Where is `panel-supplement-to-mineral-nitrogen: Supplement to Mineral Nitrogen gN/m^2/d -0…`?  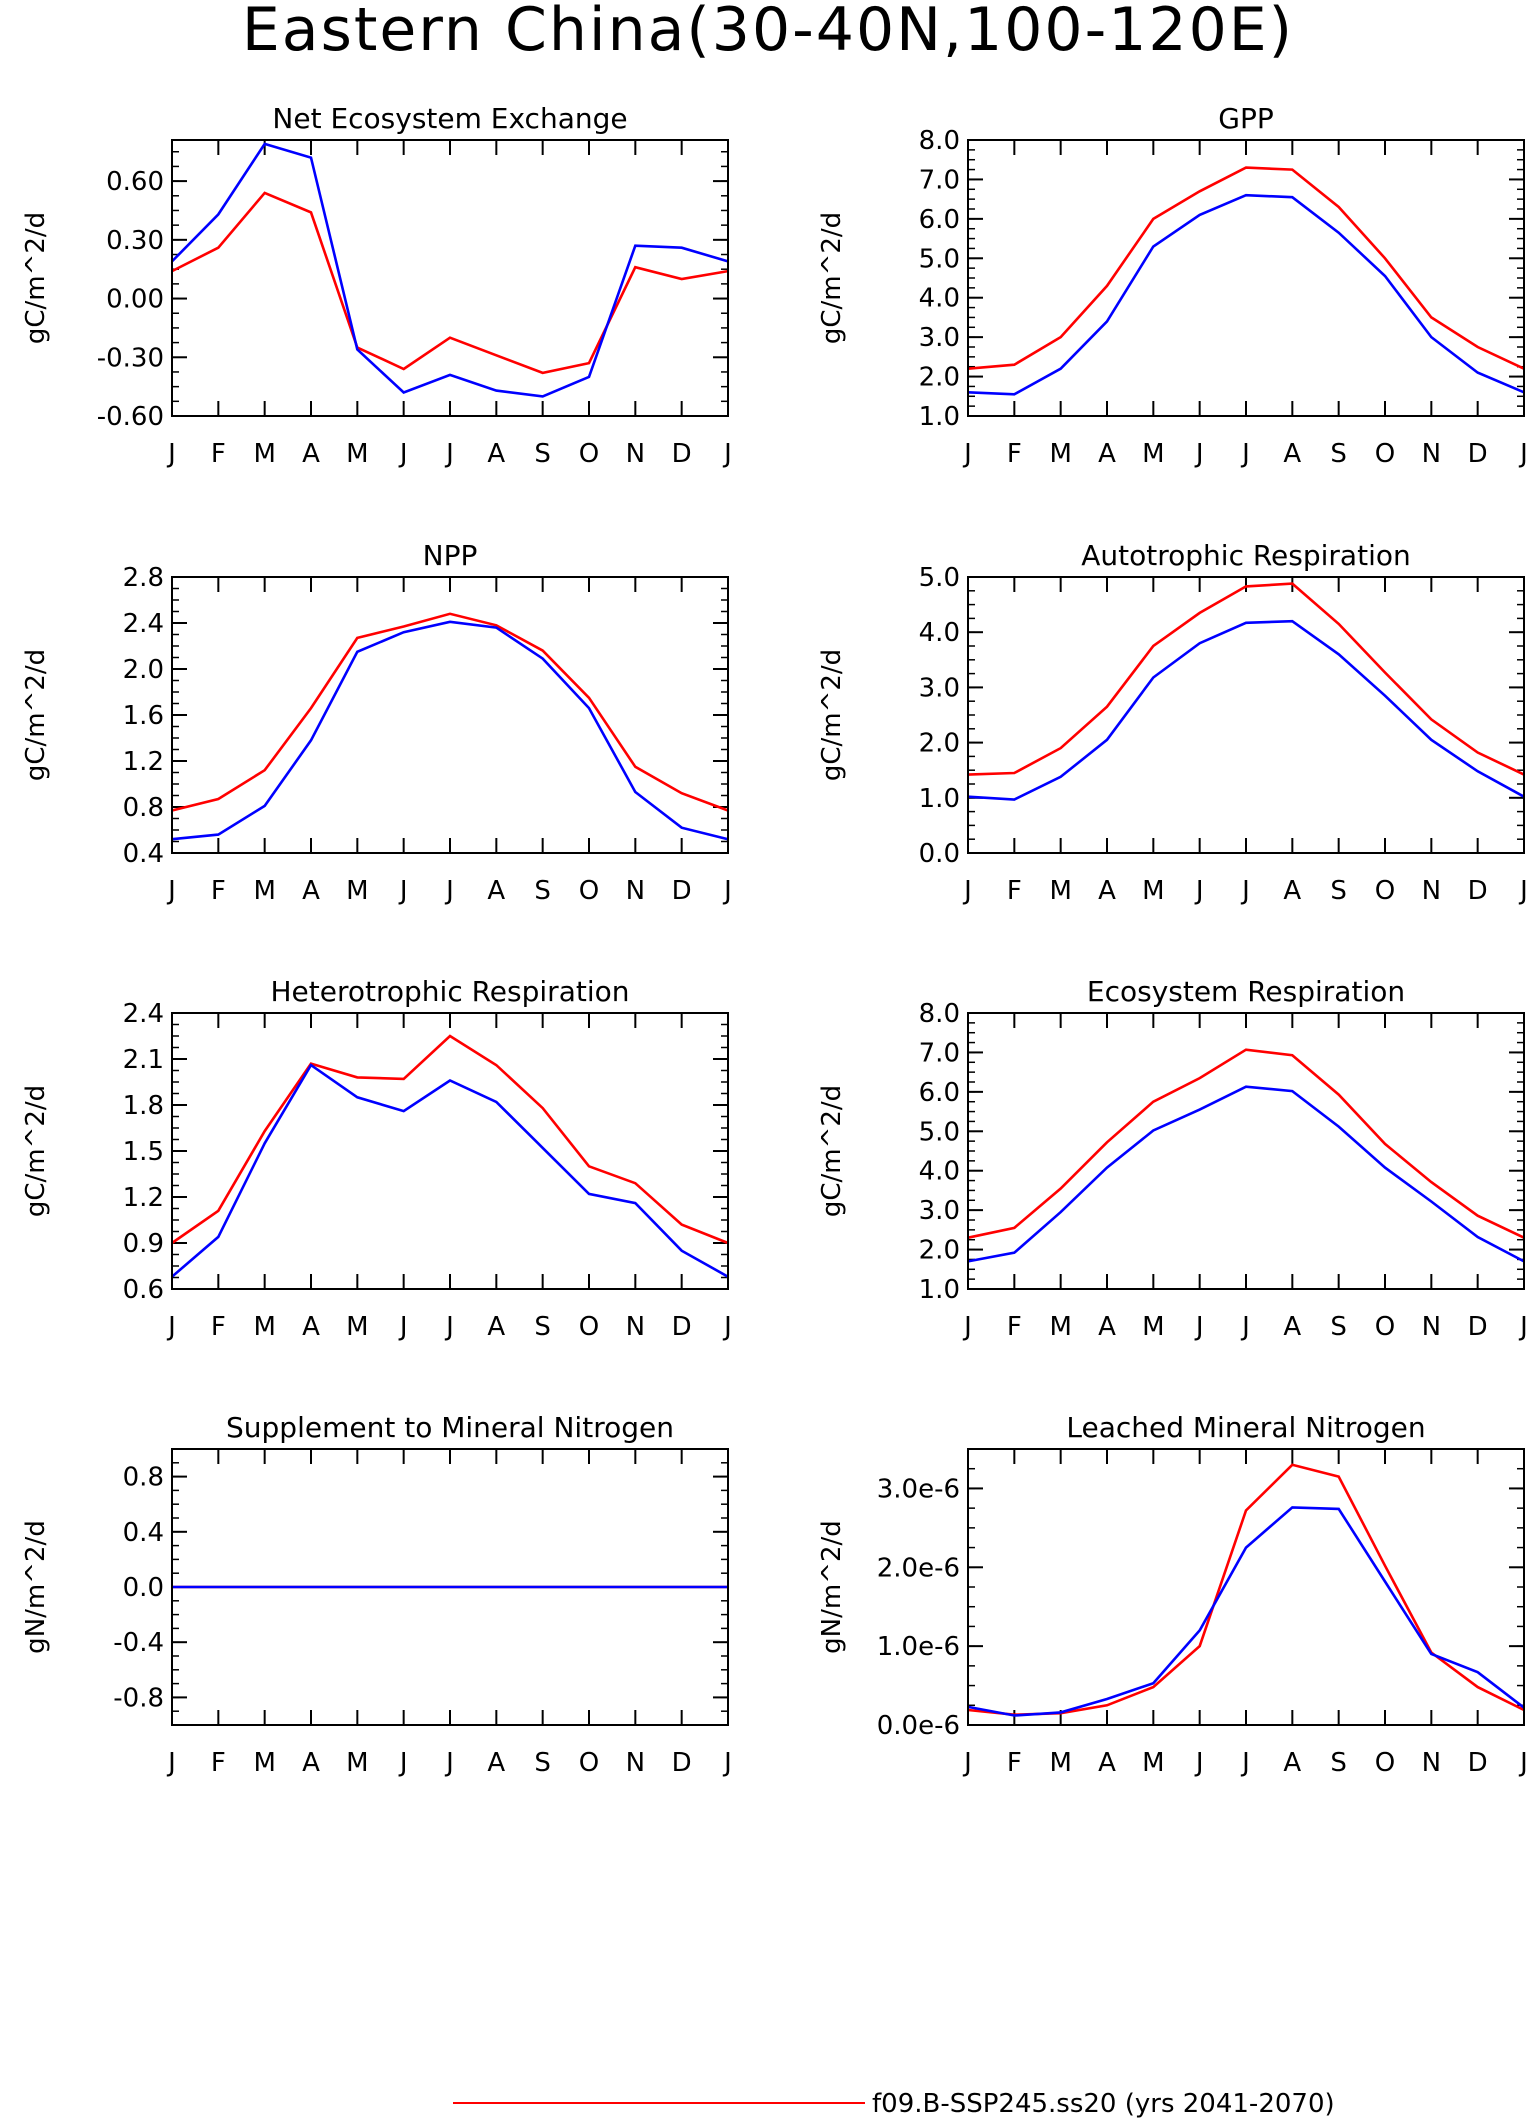 panel-supplement-to-mineral-nitrogen: Supplement to Mineral Nitrogen gN/m^2/d -0… is located at coordinates (376, 1594).